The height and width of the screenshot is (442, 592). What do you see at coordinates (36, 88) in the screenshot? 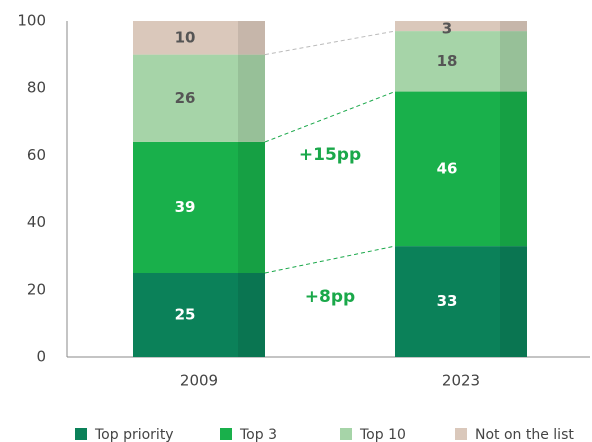
I see `y-tick-label: 80` at bounding box center [36, 88].